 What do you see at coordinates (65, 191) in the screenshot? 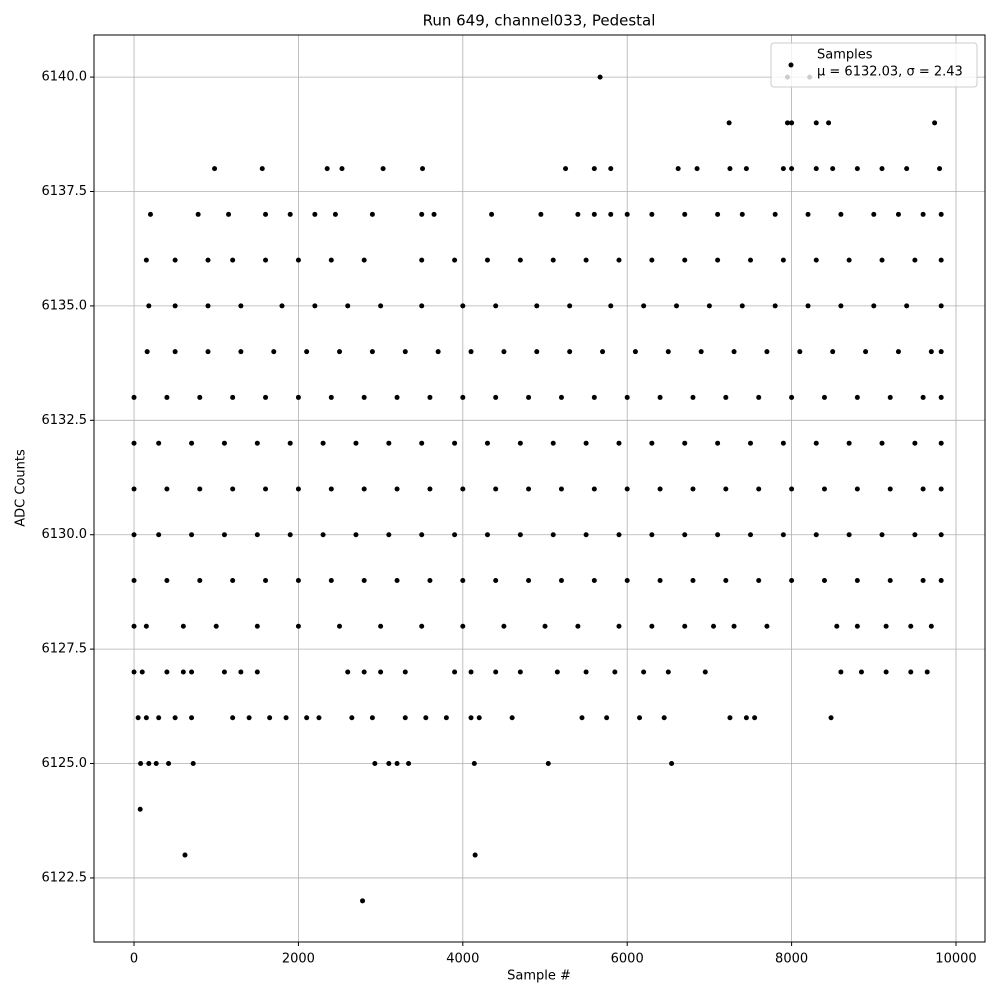
I see `y-tick-label: 6137.5` at bounding box center [65, 191].